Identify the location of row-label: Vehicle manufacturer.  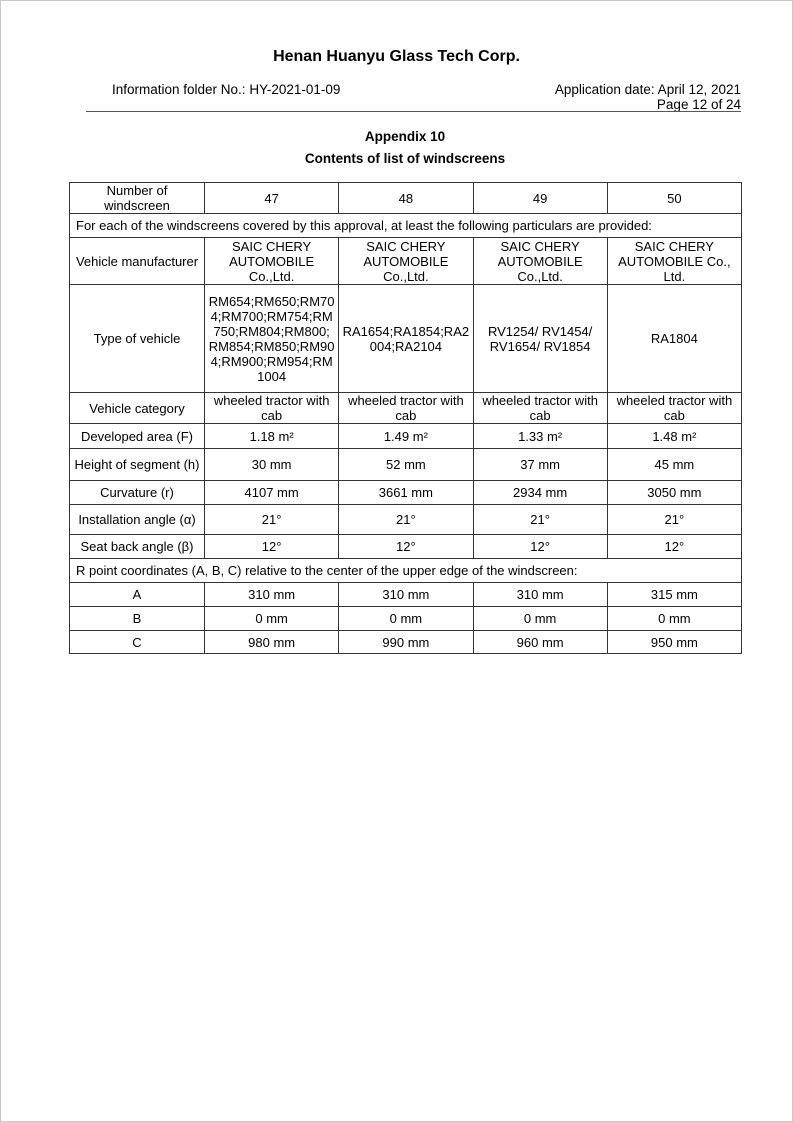
(137, 261).